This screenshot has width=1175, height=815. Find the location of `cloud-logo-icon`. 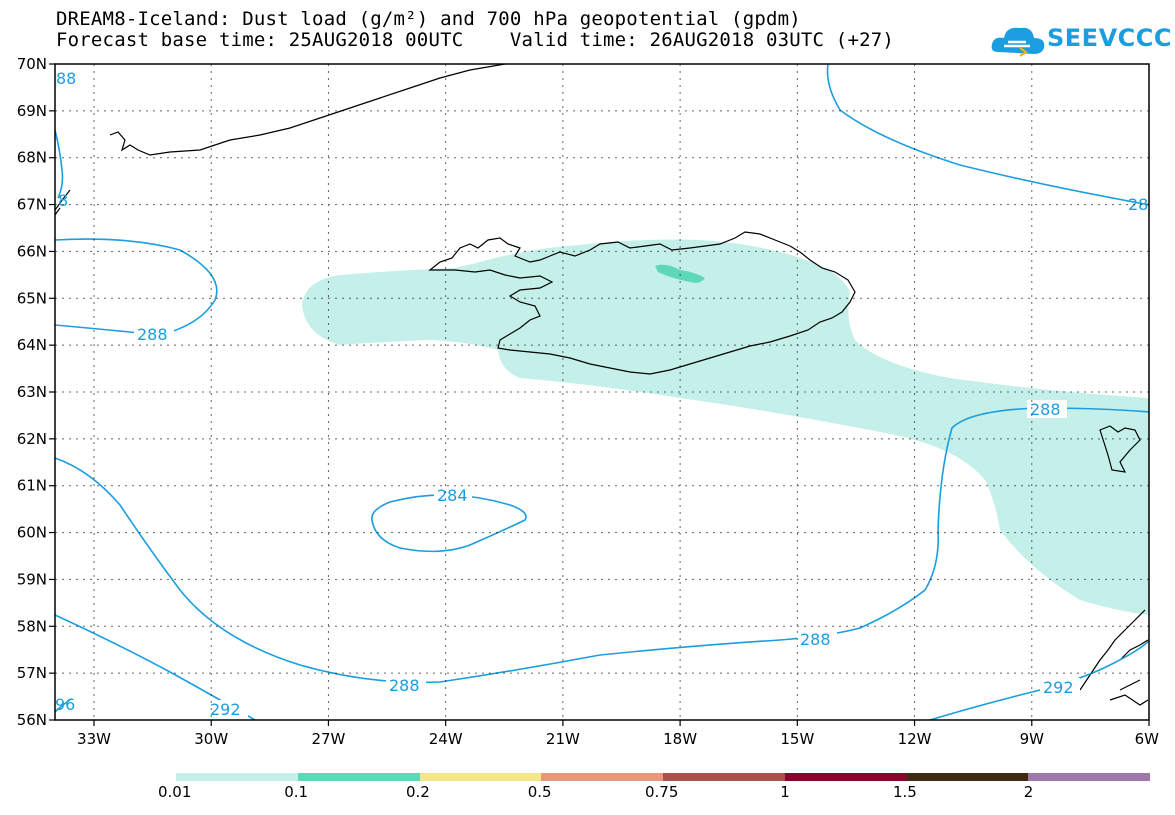

cloud-logo-icon is located at coordinates (1018, 42).